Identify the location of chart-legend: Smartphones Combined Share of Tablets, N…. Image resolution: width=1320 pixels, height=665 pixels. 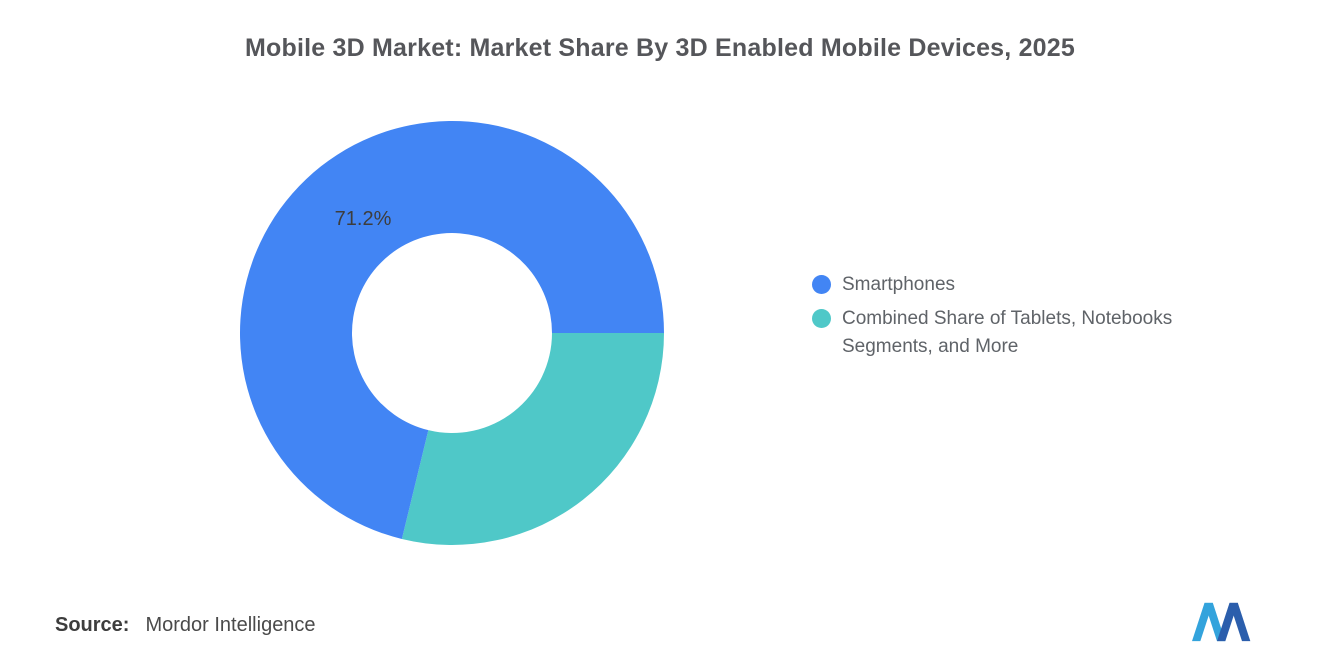
(1032, 316).